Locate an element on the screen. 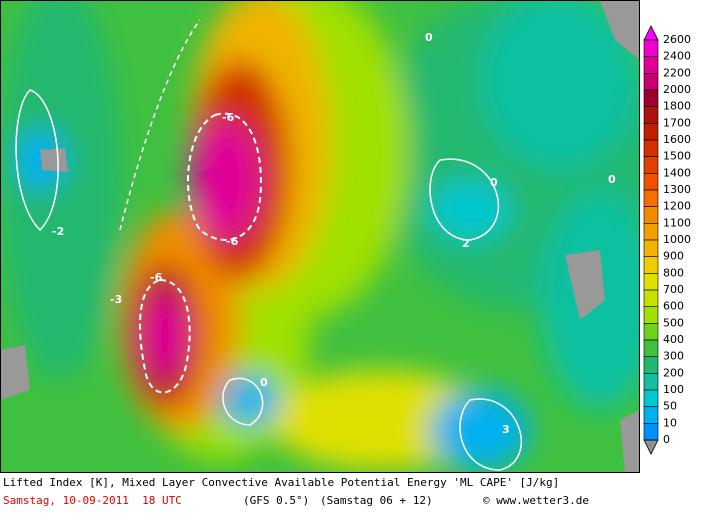  legend-label: 10 is located at coordinates (670, 422).